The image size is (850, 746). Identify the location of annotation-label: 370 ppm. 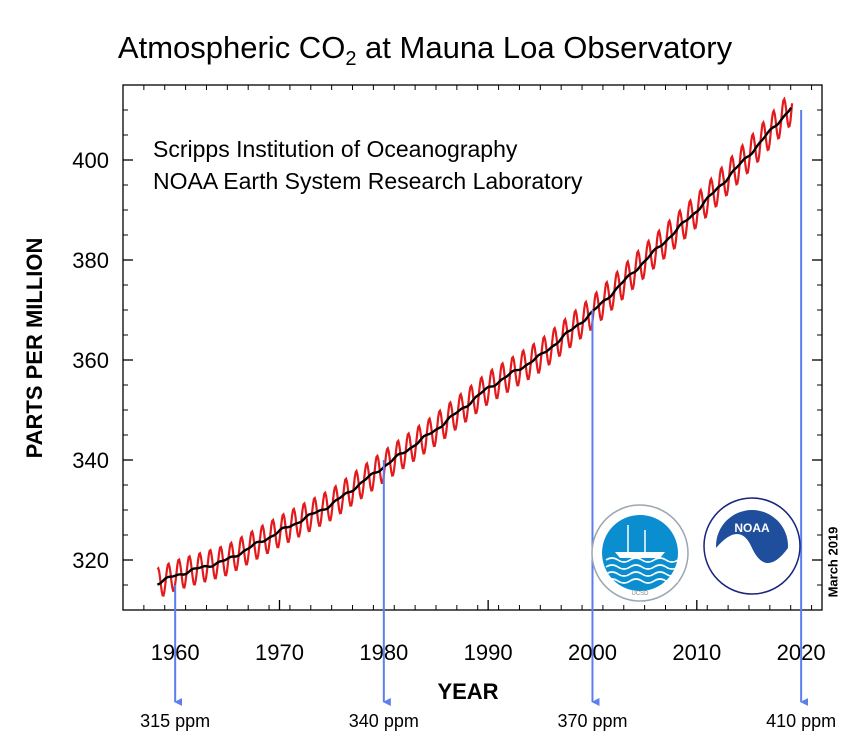
(592, 721).